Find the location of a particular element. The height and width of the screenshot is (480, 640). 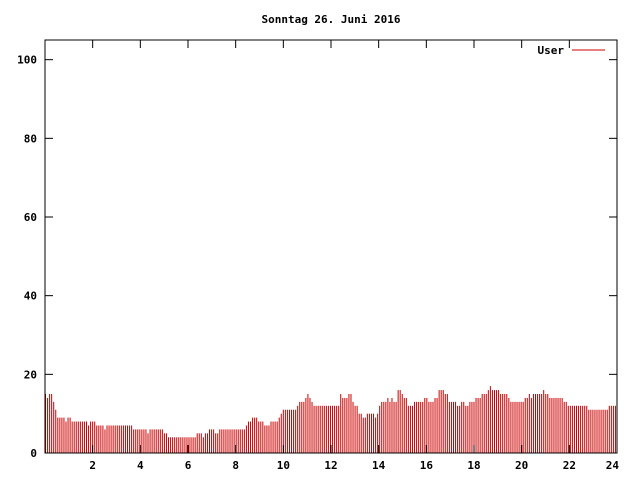

x-tick-label: 12 is located at coordinates (330, 465).